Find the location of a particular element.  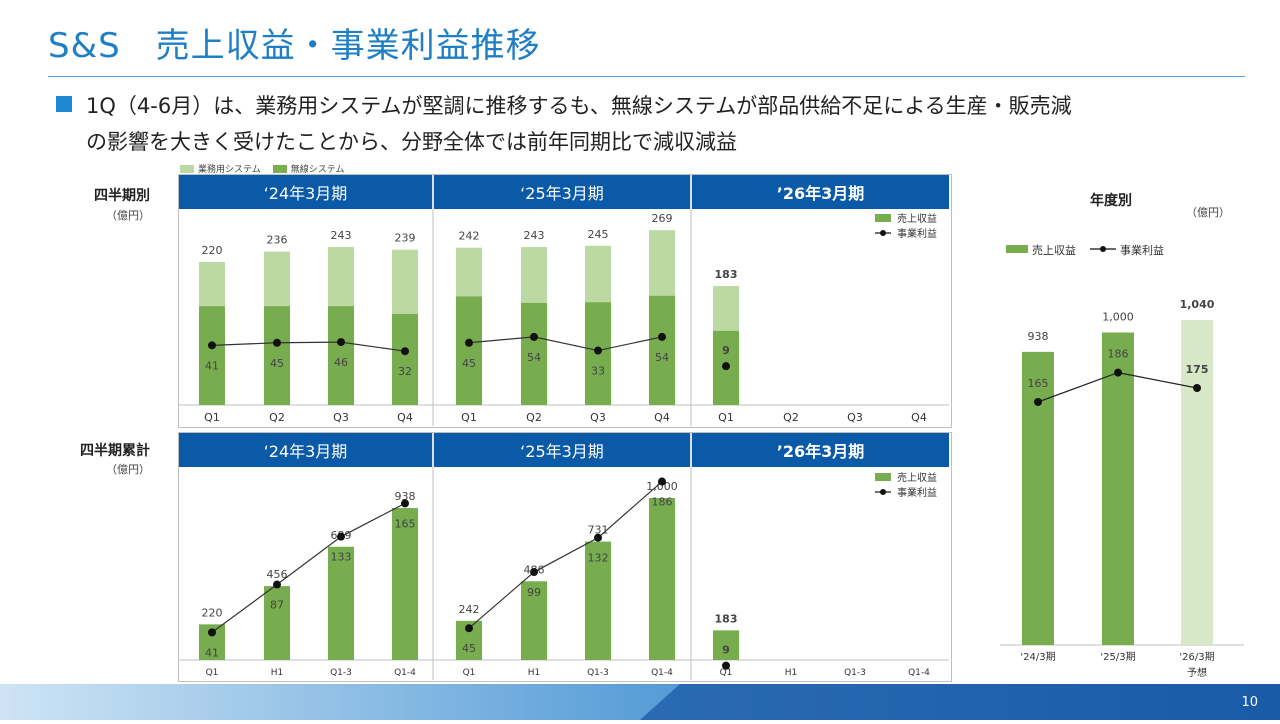

revenue-label: 269 is located at coordinates (662, 218).